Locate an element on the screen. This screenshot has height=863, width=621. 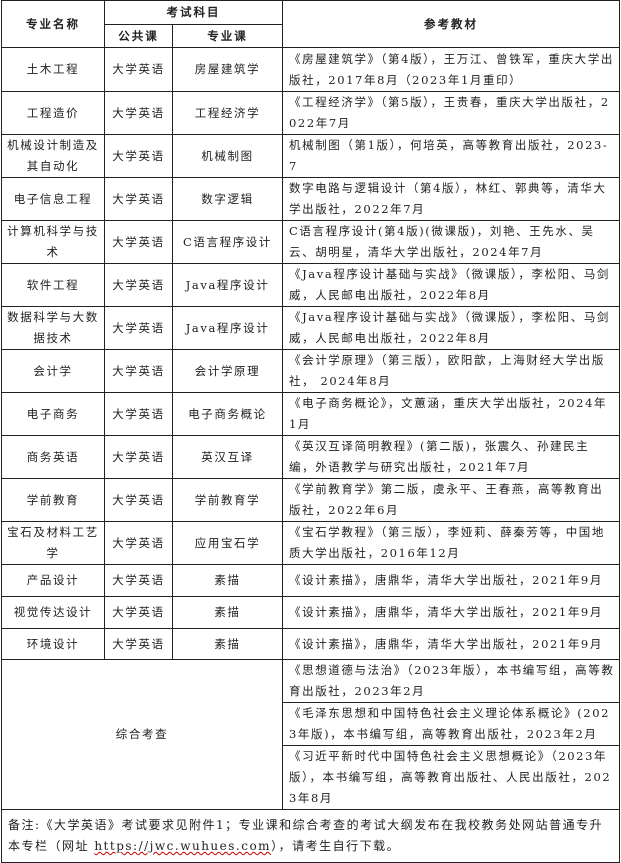
table-row: 视觉传达设计 大学英语 素描 《设计素描》，唐鼎华，清华大学出版社，2021年9月 is located at coordinates (310, 612).